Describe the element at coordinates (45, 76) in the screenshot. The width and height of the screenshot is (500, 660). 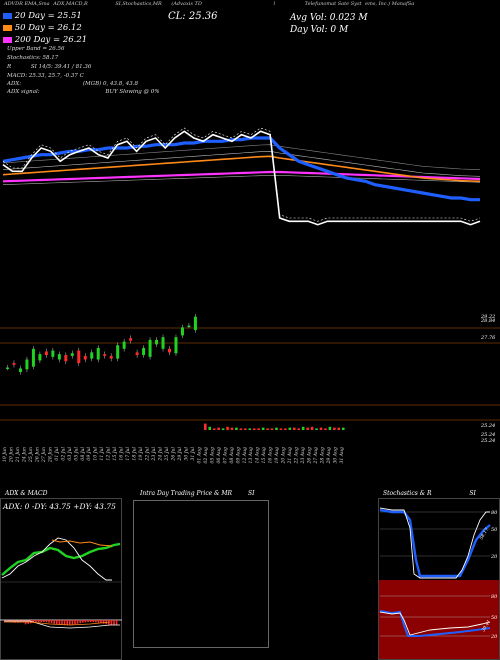
I see `macd-stat: MACD: 25.33, 25.7, -0.37 C` at that location.